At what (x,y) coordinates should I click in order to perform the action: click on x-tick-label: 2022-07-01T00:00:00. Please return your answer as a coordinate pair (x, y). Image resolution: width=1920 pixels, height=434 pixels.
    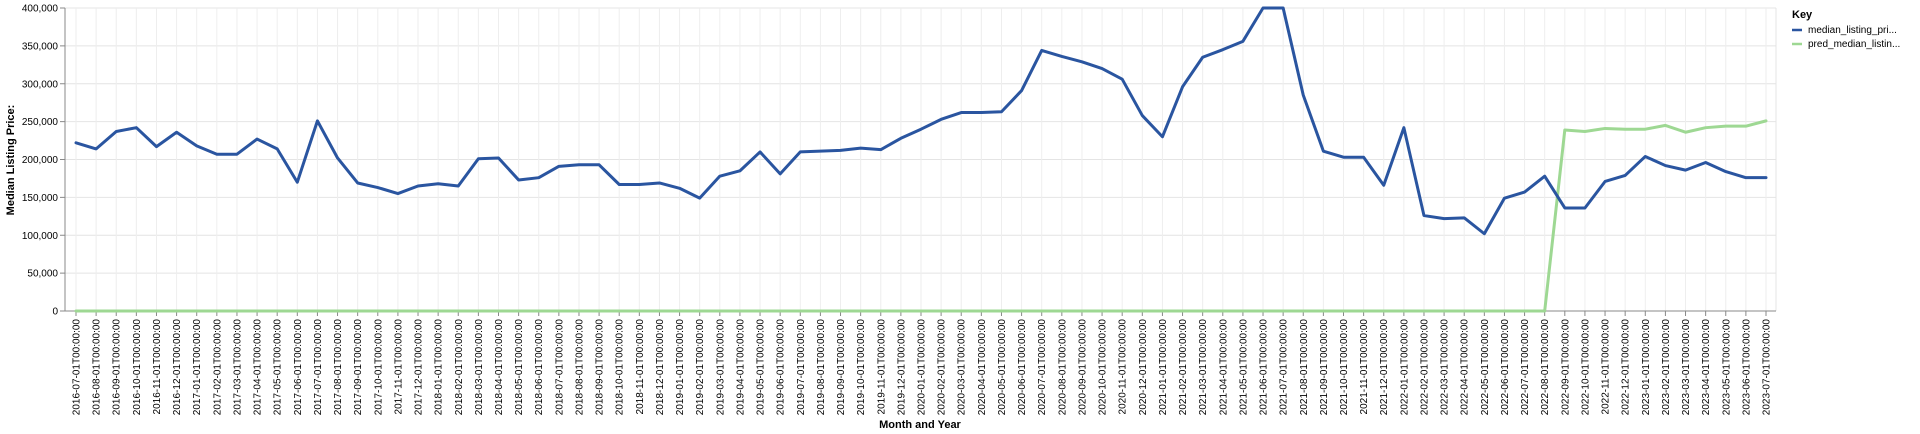
    Looking at the image, I should click on (1525, 367).